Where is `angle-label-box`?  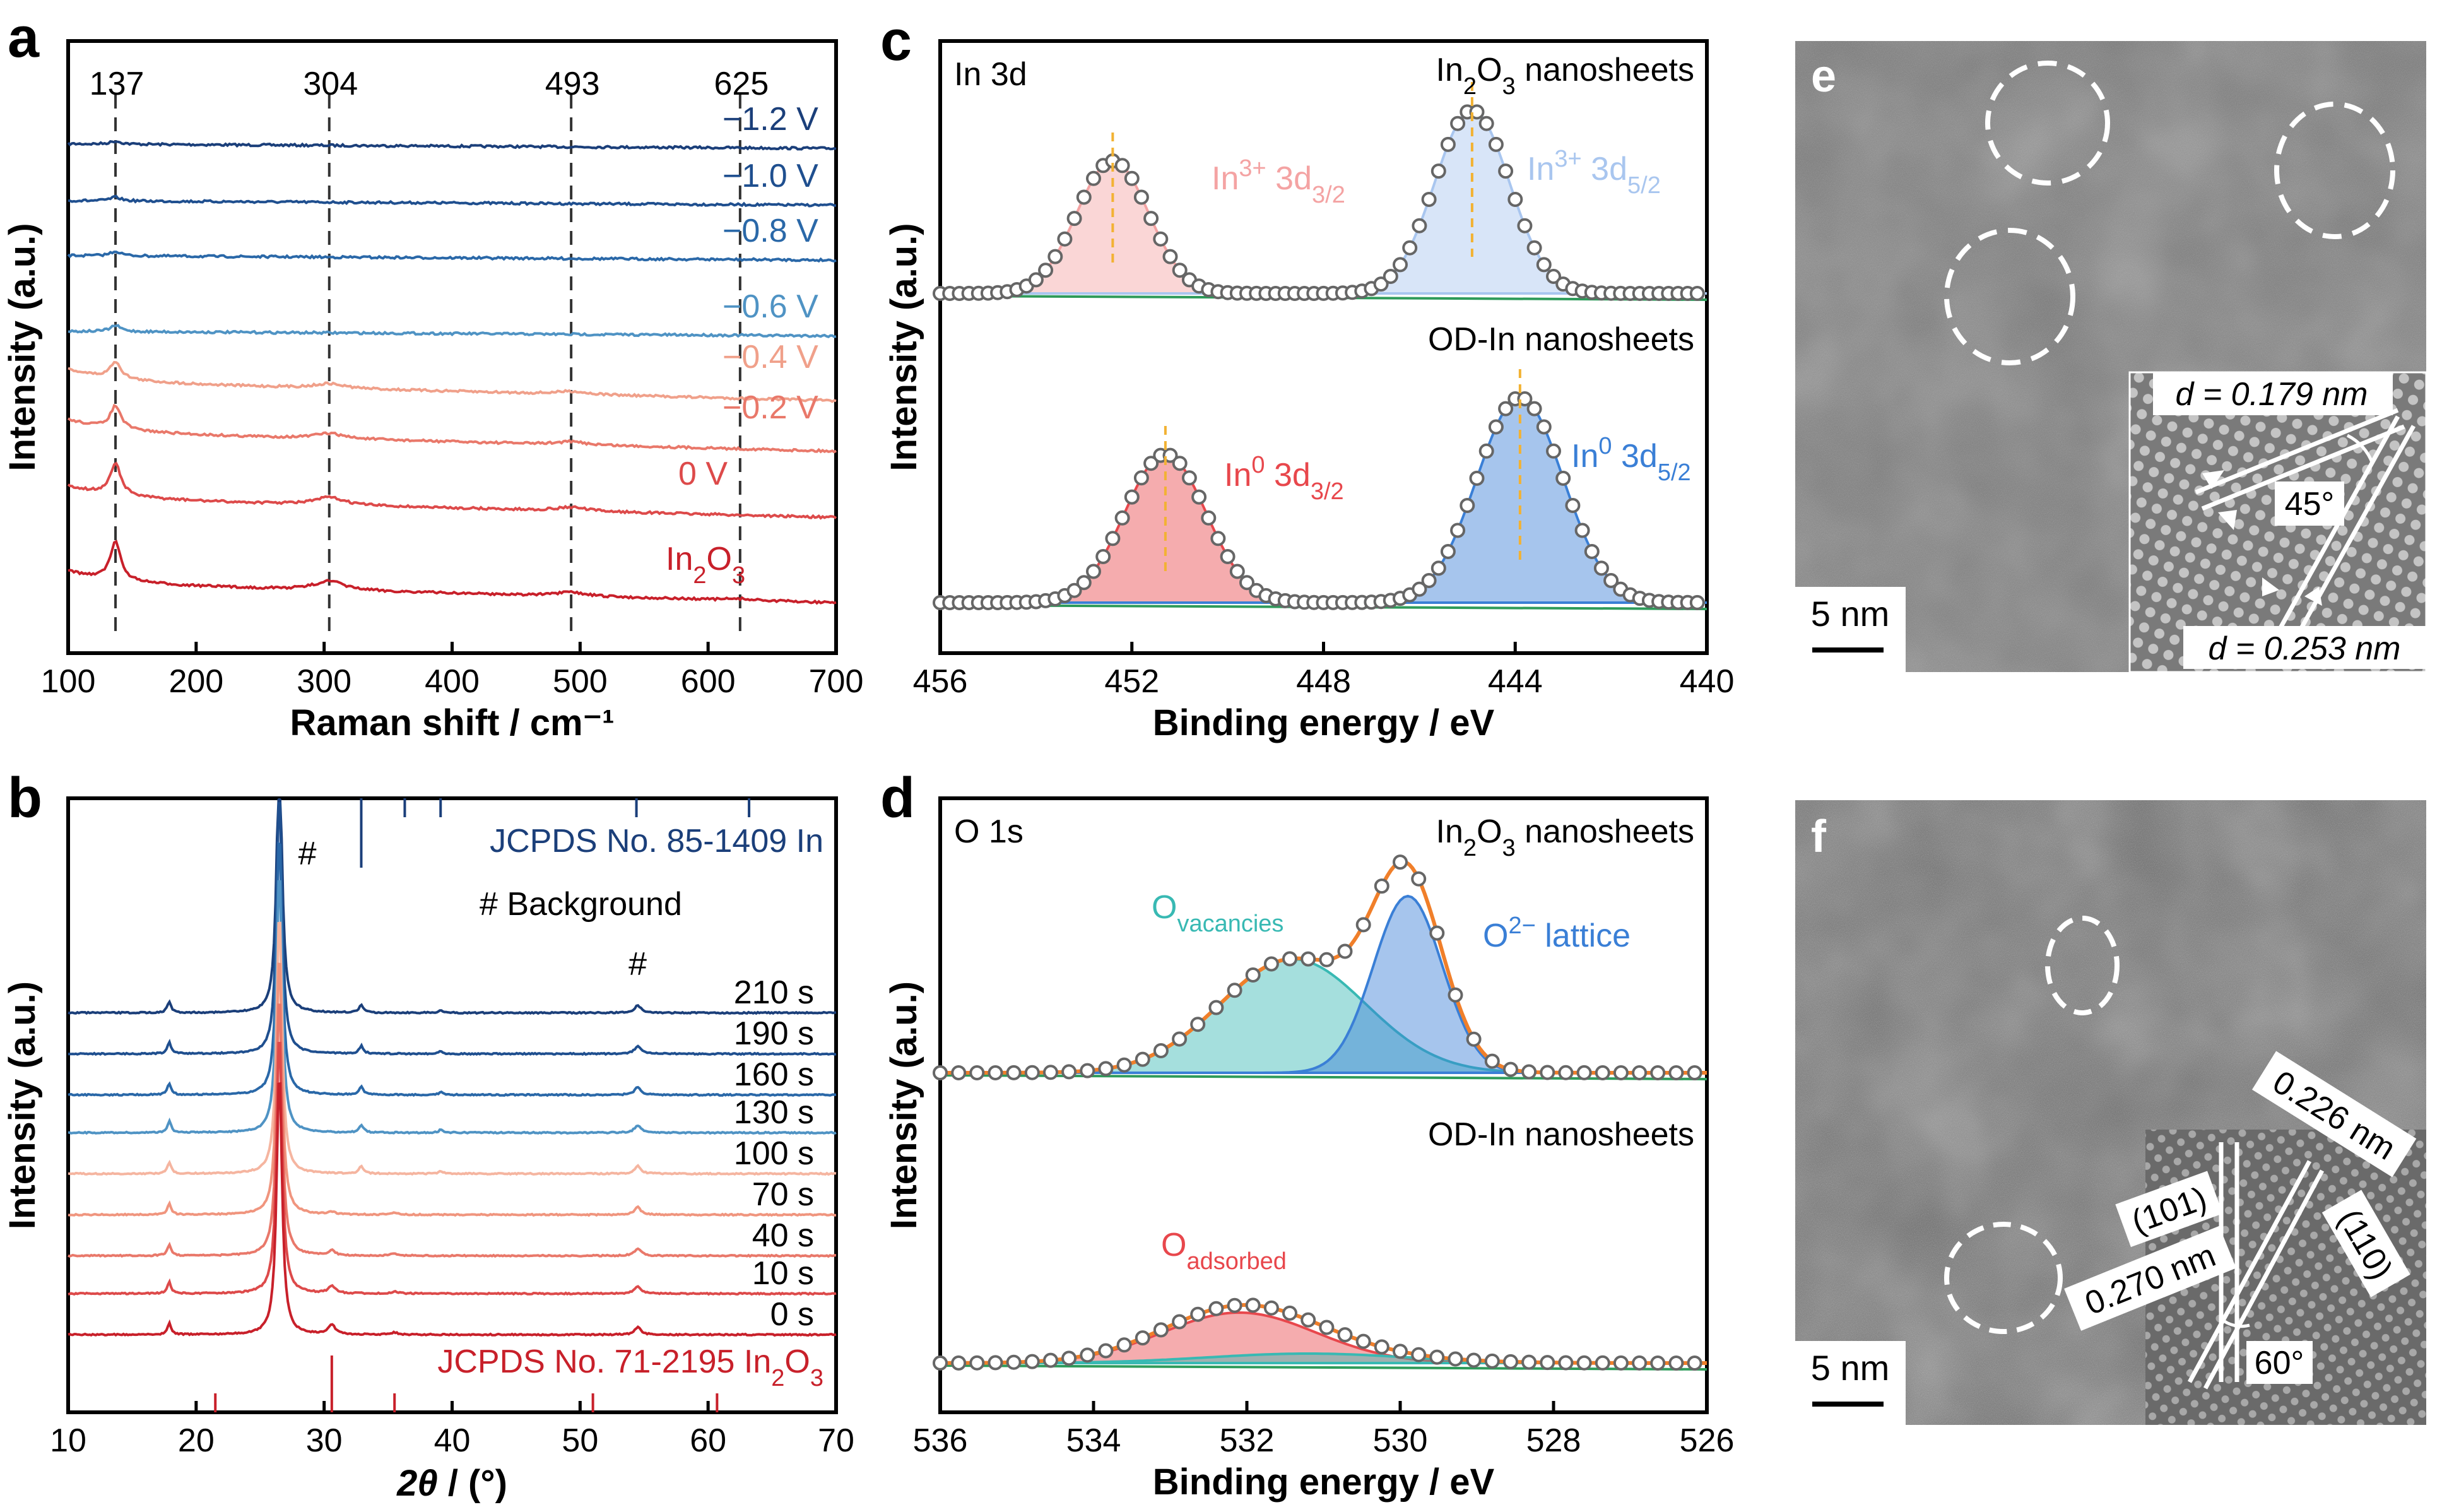 angle-label-box is located at coordinates (2310, 504).